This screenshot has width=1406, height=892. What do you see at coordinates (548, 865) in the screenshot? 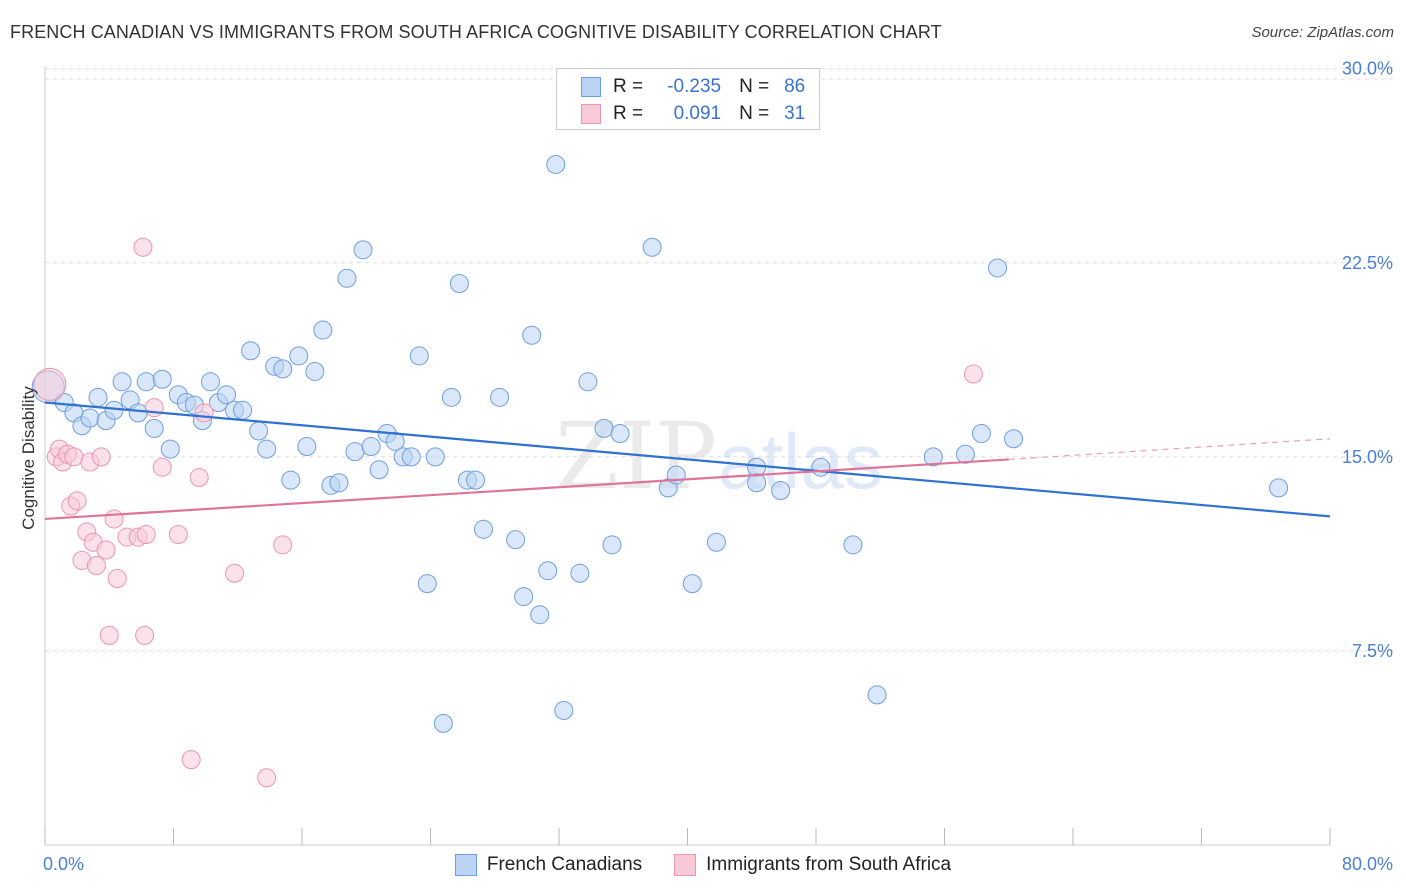
I see `legend-item-french-canadians: French Canadians` at bounding box center [548, 865].